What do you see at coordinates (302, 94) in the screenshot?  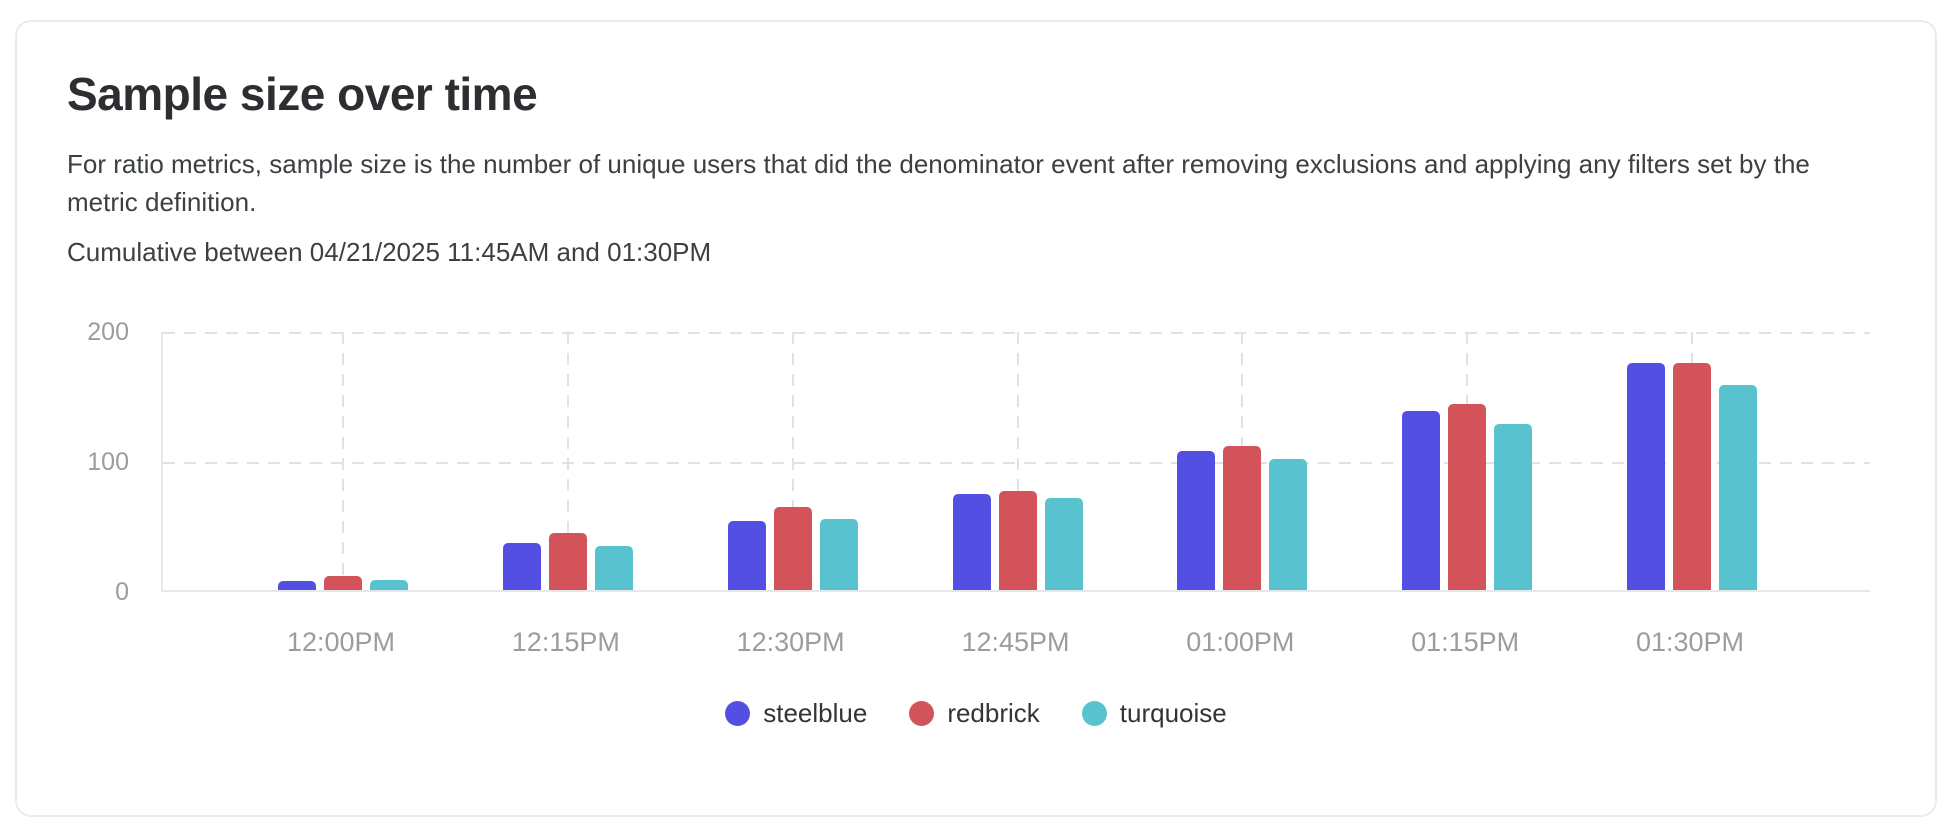 I see `page-title: Sample size over time` at bounding box center [302, 94].